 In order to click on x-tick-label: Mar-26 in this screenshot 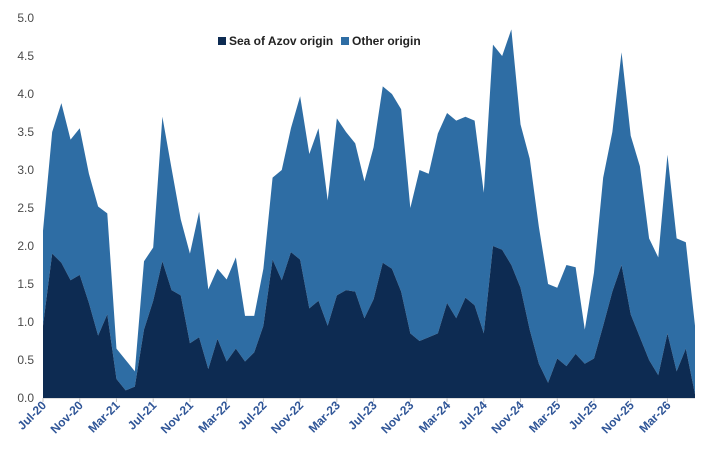, I will do `click(654, 416)`.